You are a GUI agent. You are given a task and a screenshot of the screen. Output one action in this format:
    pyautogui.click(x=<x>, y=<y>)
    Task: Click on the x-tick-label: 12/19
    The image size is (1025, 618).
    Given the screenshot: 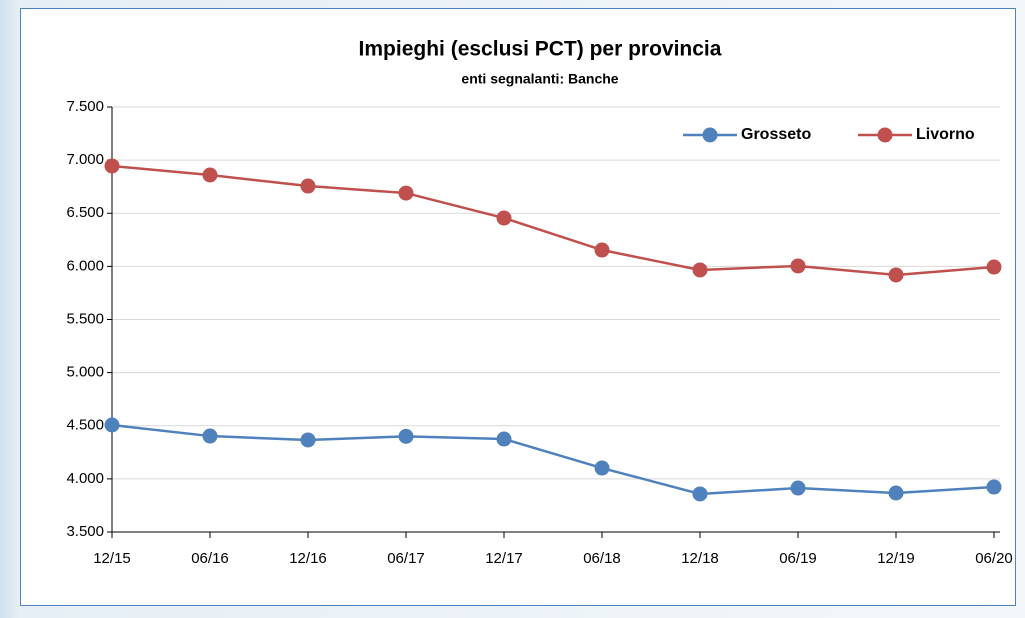 What is the action you would take?
    pyautogui.click(x=896, y=558)
    